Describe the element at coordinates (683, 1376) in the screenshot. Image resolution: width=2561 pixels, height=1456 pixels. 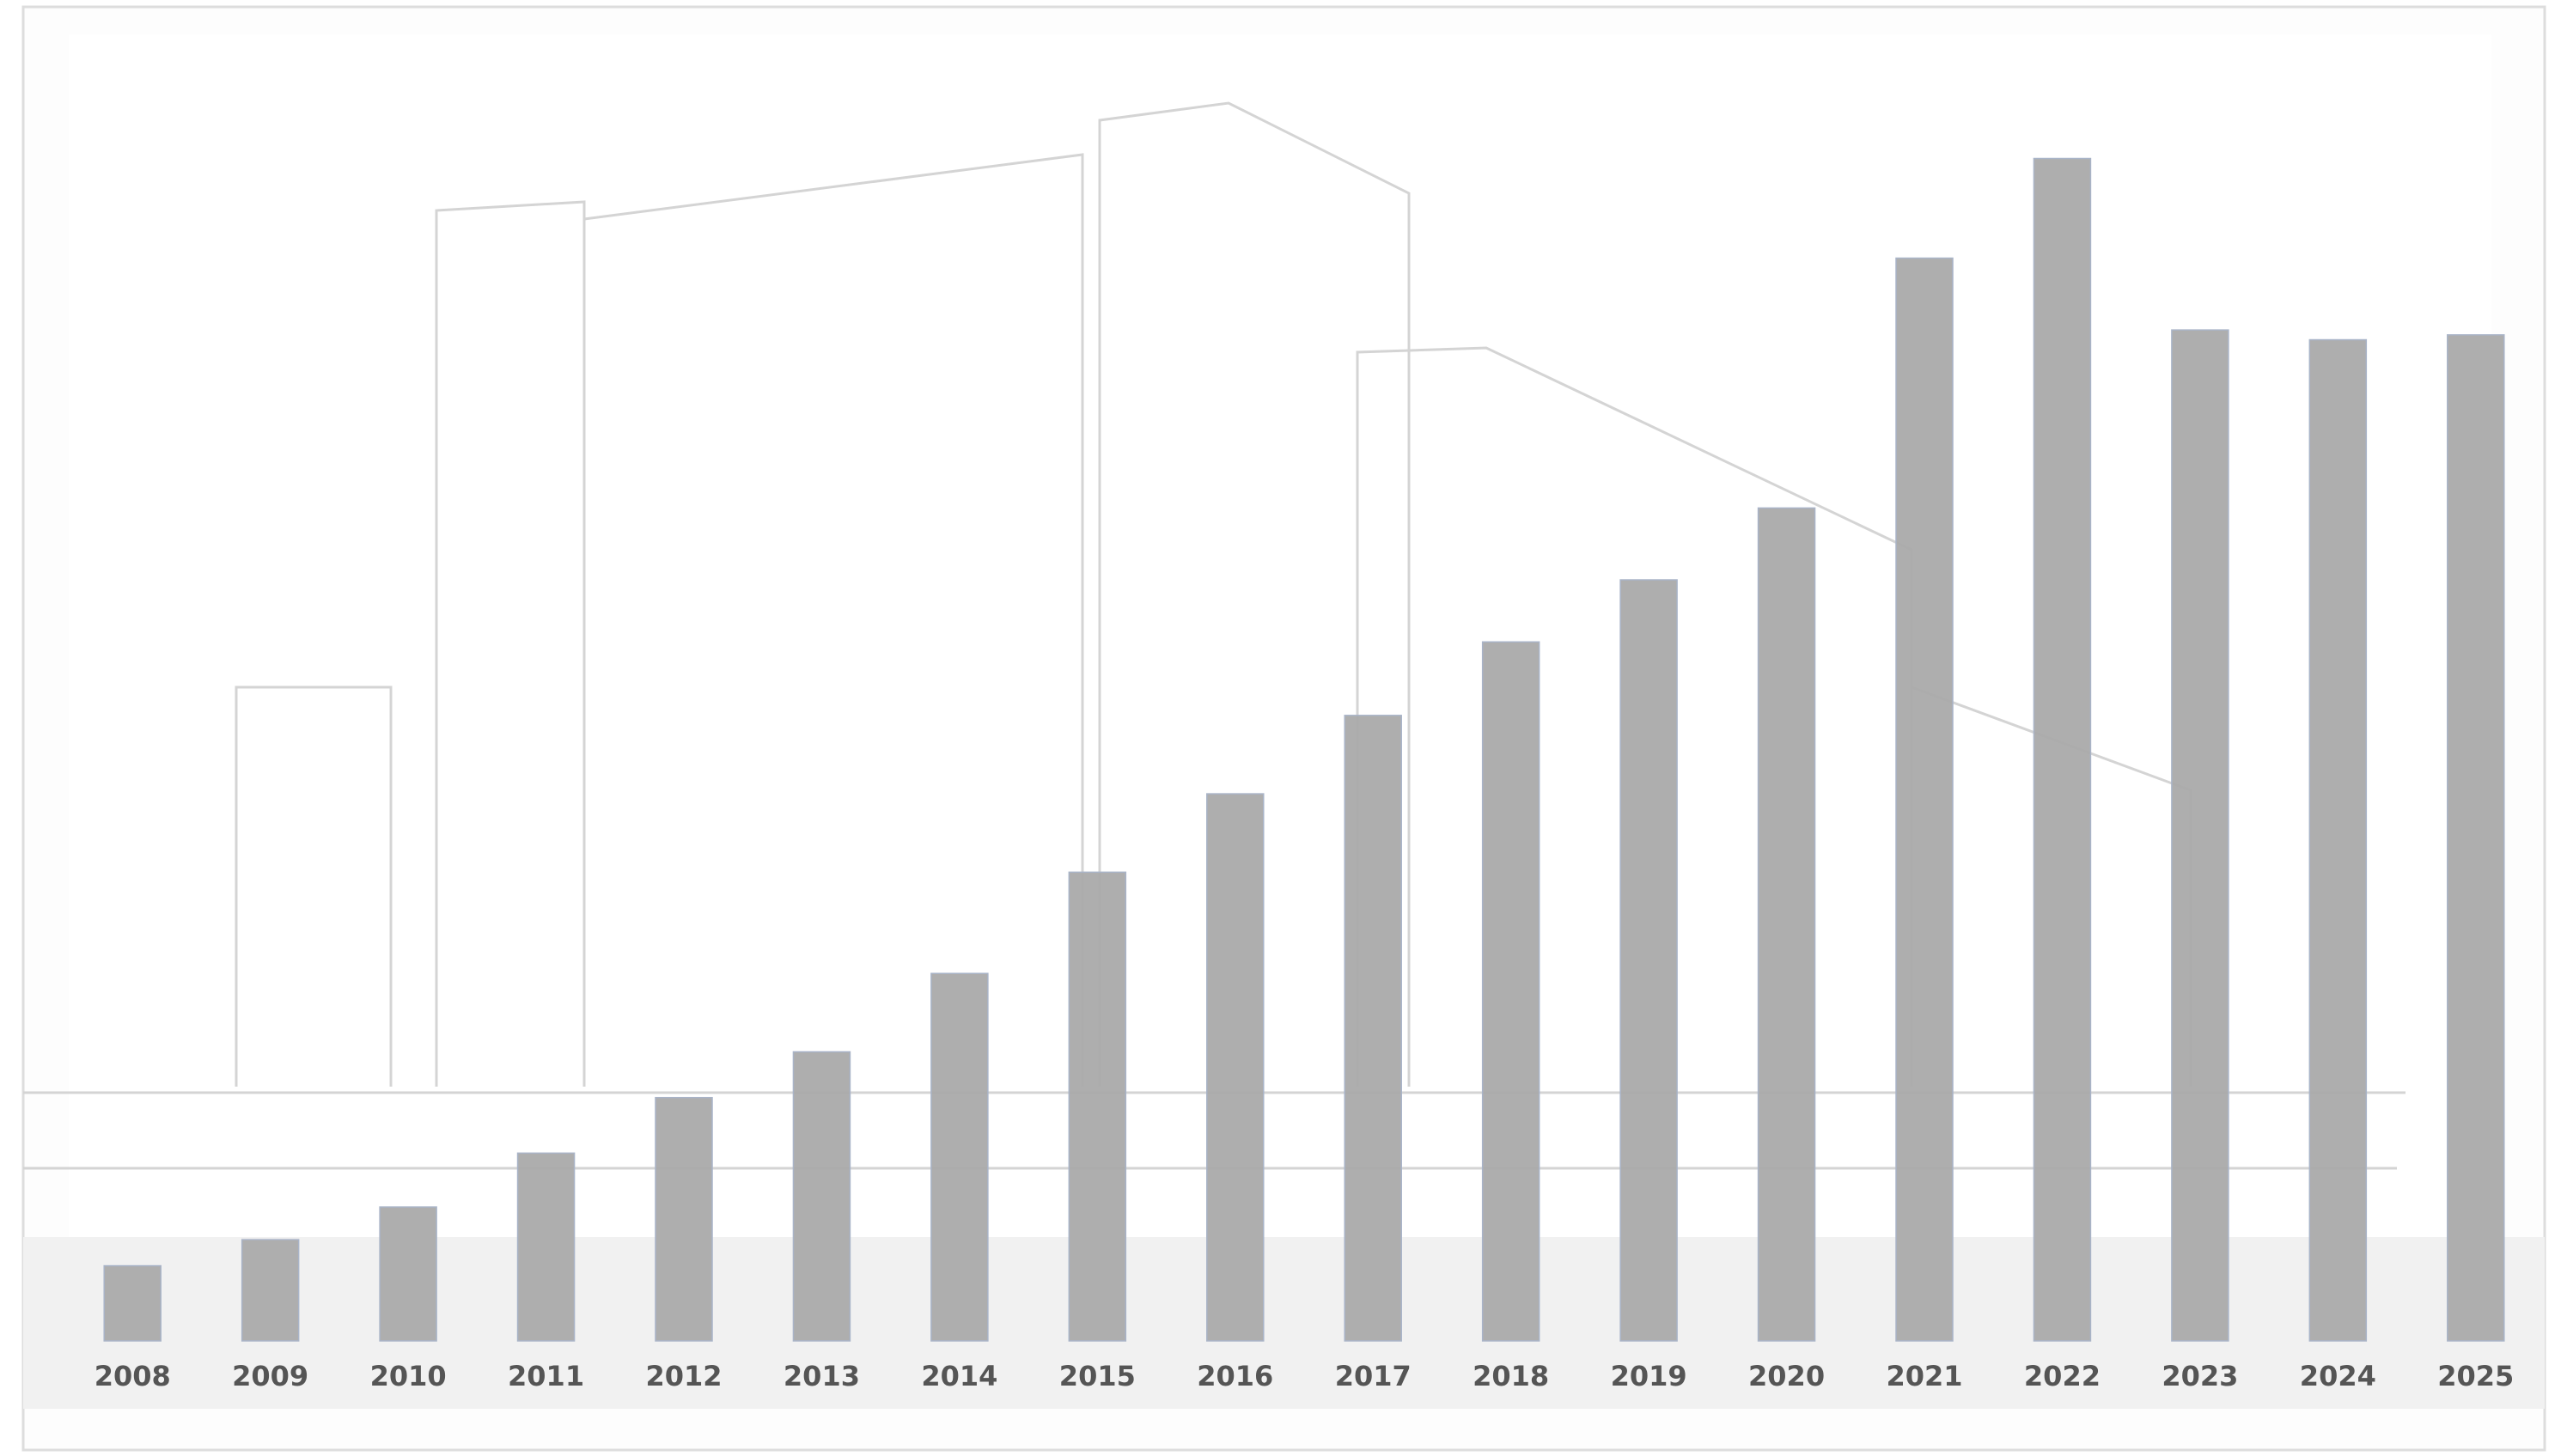
I see `x-tick-label: 2012` at that location.